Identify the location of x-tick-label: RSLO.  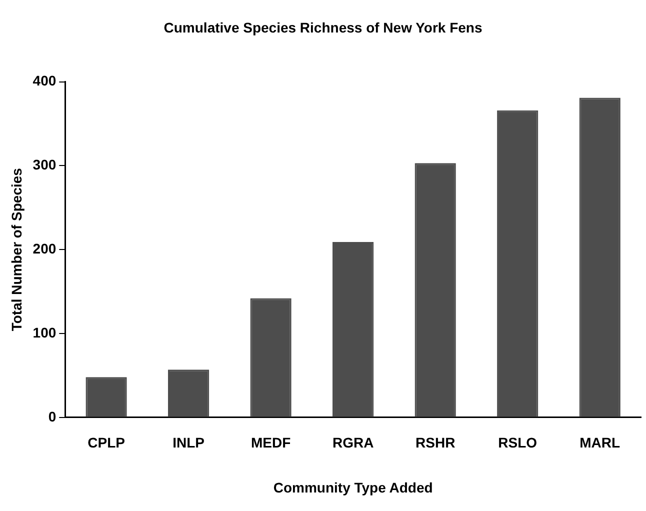
(518, 442).